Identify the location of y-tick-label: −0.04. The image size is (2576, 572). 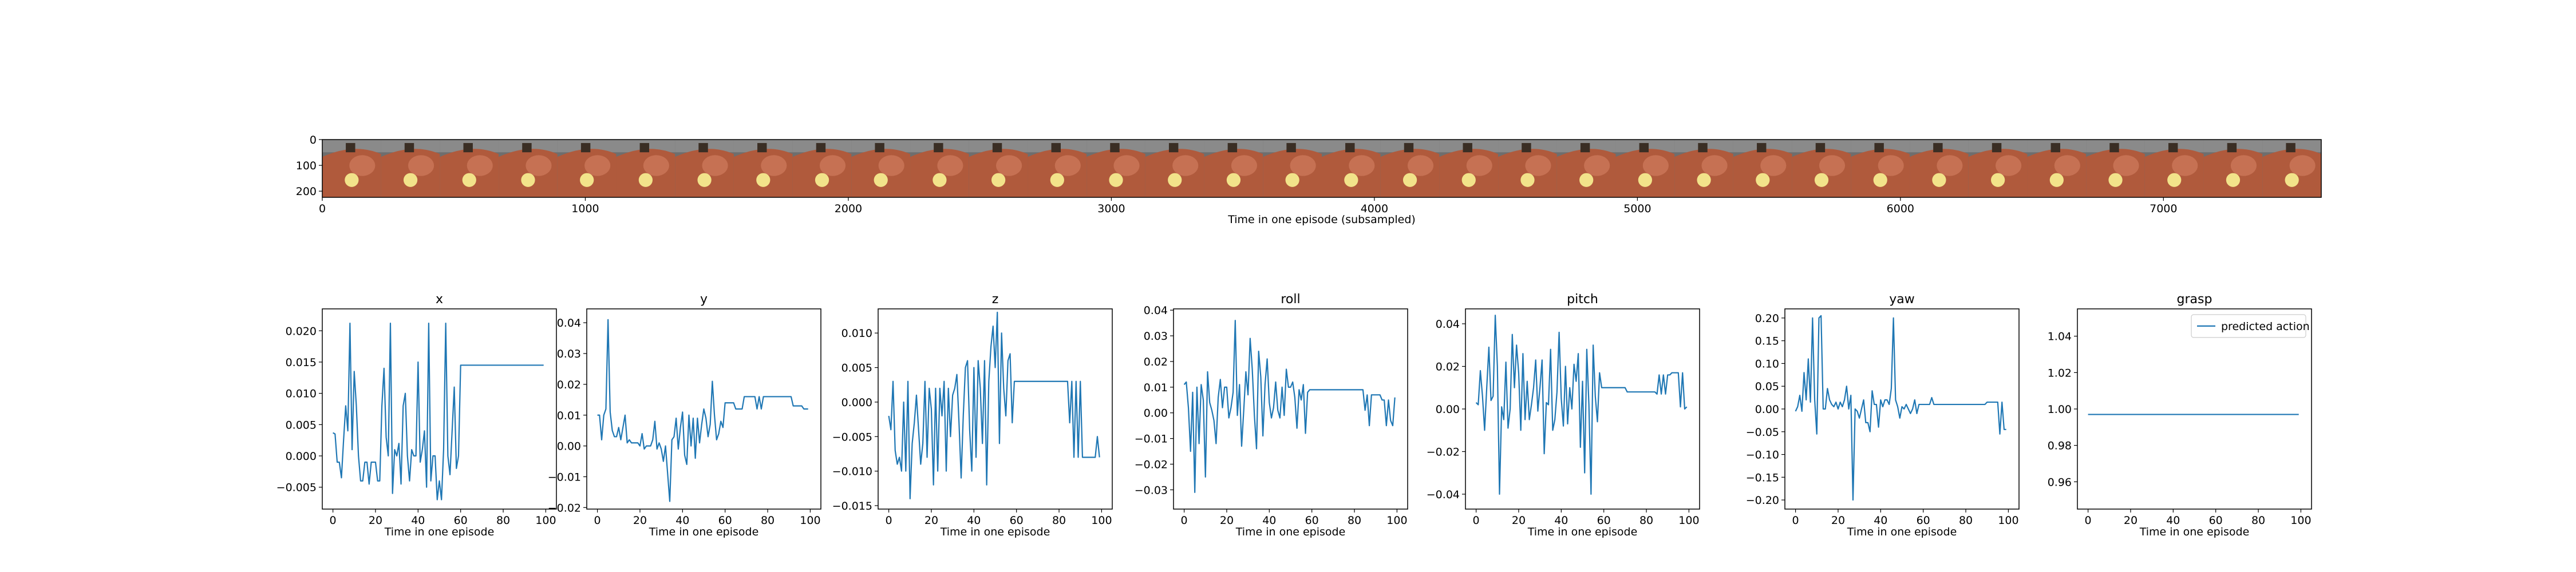
(1443, 494).